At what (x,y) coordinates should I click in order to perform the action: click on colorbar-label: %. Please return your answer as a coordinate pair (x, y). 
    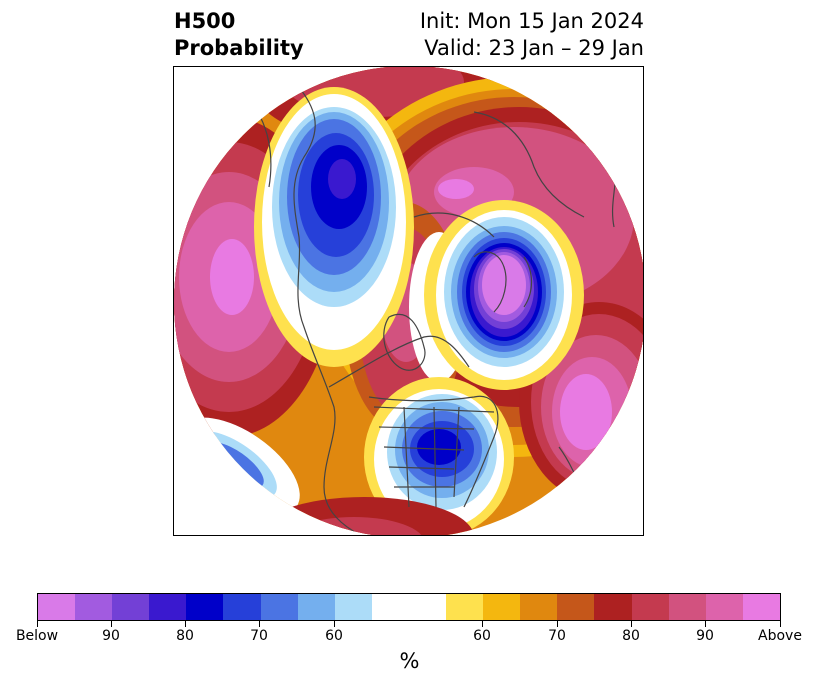
    Looking at the image, I should click on (409, 661).